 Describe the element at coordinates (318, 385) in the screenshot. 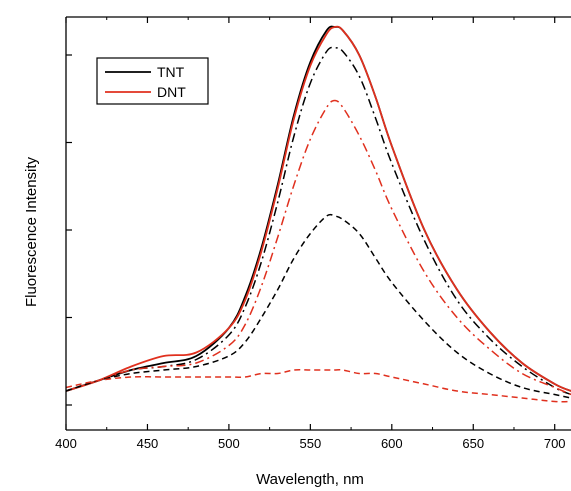

I see `series-line-dnt-dashed` at that location.